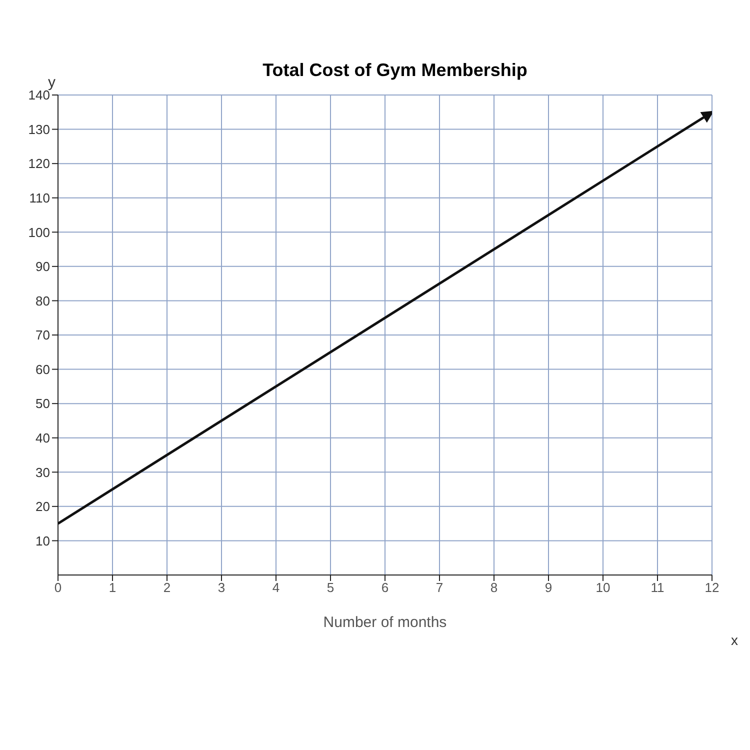 The height and width of the screenshot is (750, 750). Describe the element at coordinates (385, 588) in the screenshot. I see `x-tick-label: 6` at that location.